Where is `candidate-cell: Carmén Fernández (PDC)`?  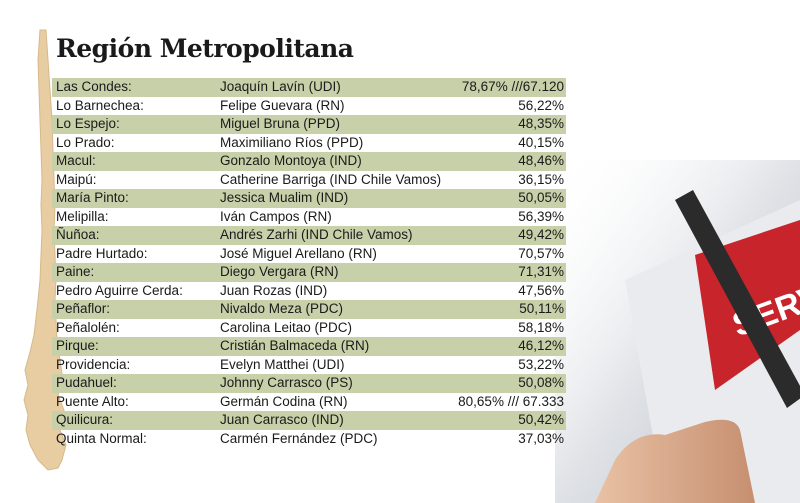
candidate-cell: Carmén Fernández (PDC) is located at coordinates (299, 438).